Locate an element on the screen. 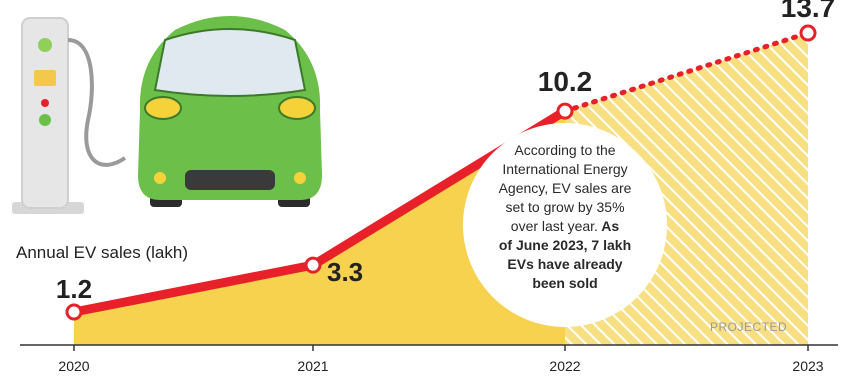 The height and width of the screenshot is (385, 845). annotation-line-bold: As is located at coordinates (608, 226).